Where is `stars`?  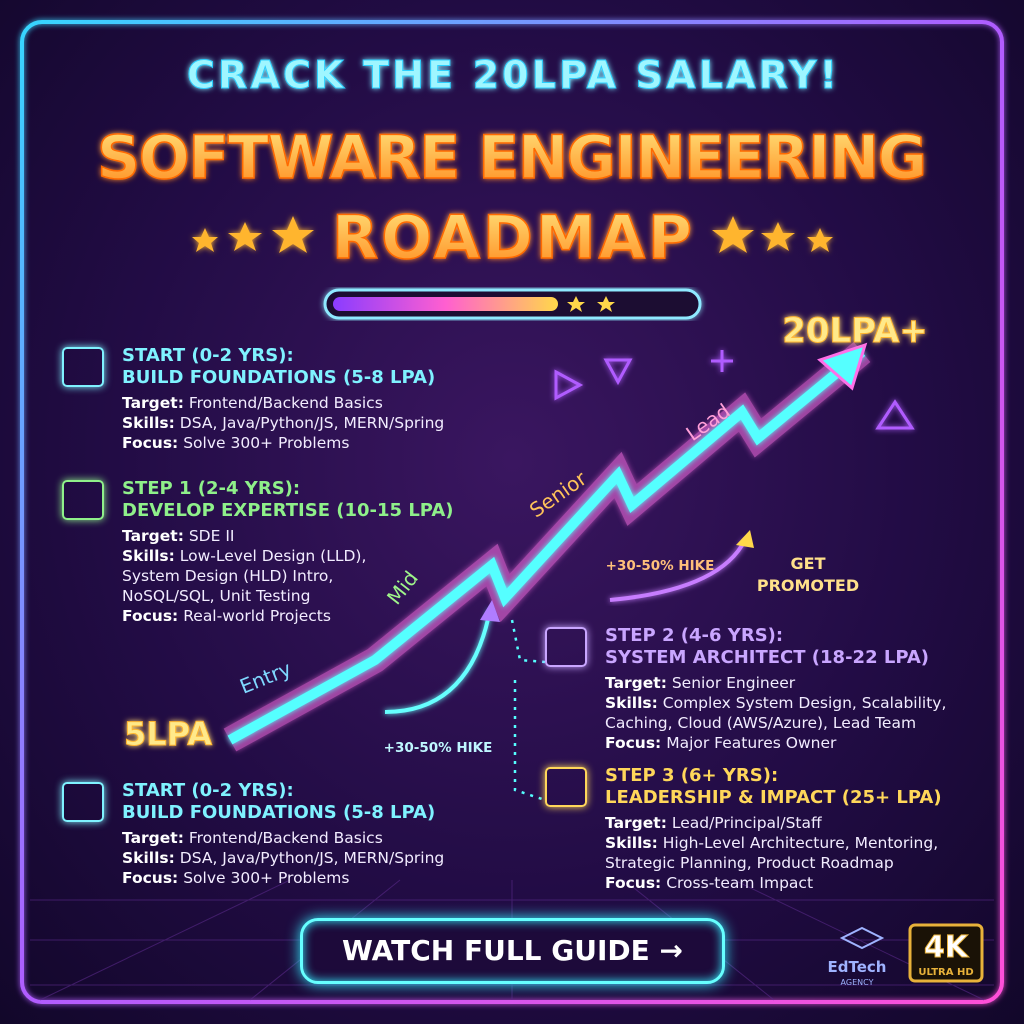
stars is located at coordinates (512, 234).